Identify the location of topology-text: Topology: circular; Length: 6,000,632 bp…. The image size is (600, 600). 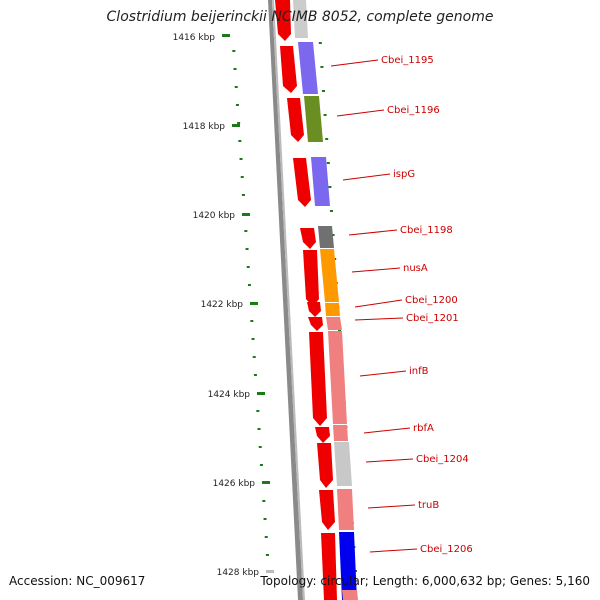
(425, 581).